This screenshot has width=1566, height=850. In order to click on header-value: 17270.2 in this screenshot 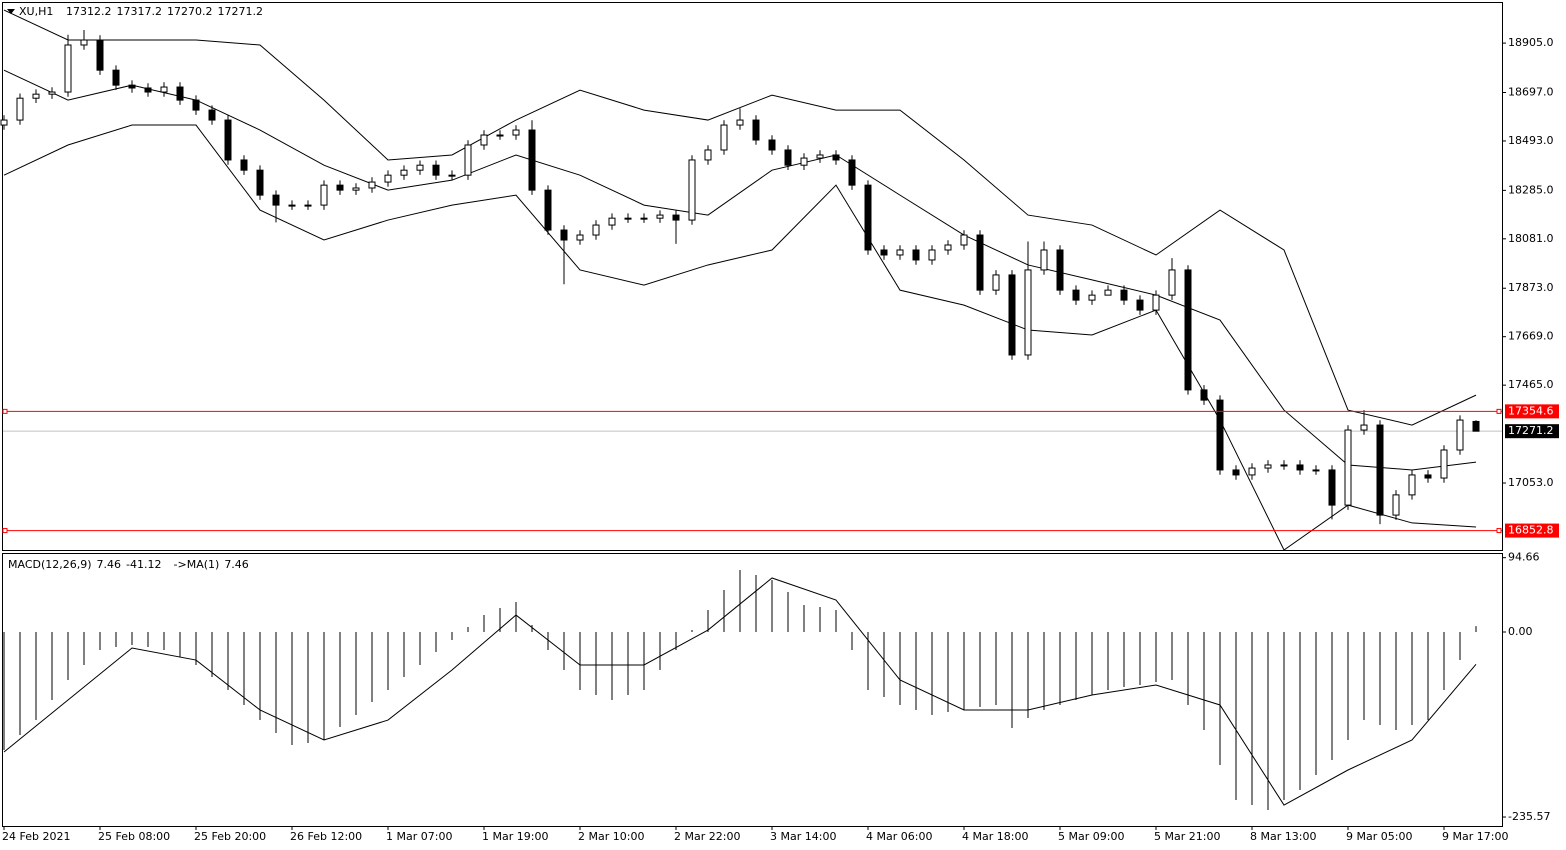, I will do `click(190, 11)`.